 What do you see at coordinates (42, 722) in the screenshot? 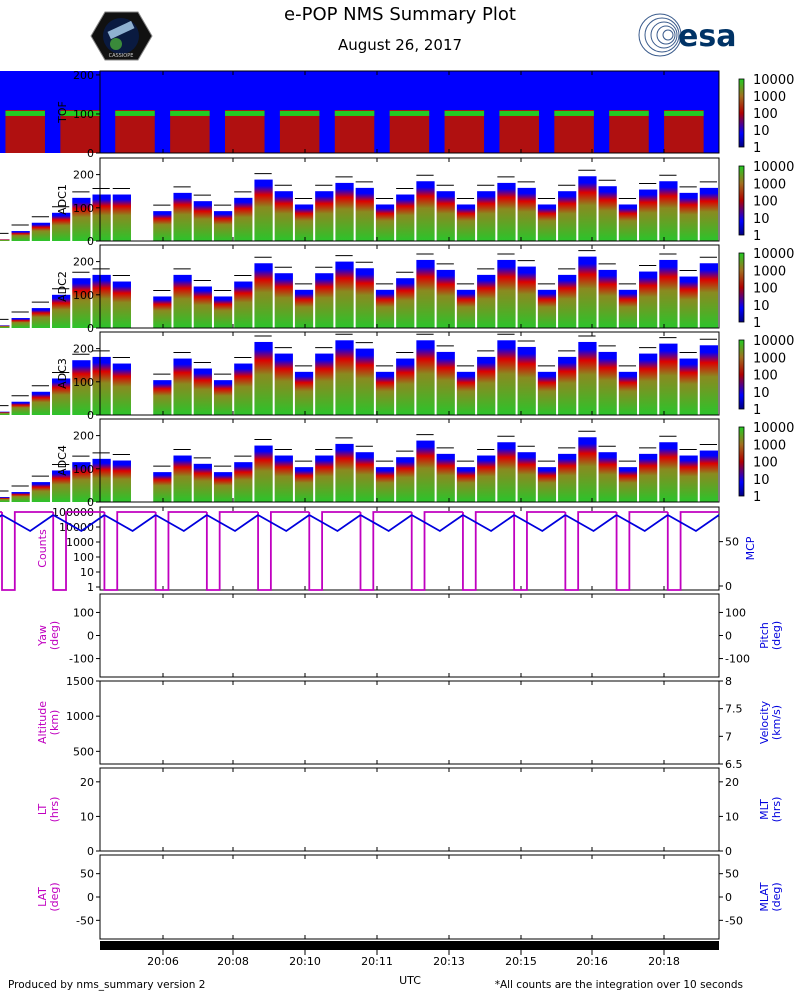
I see `altitude-velocity-ylabel-left-line: Altitude` at bounding box center [42, 722].